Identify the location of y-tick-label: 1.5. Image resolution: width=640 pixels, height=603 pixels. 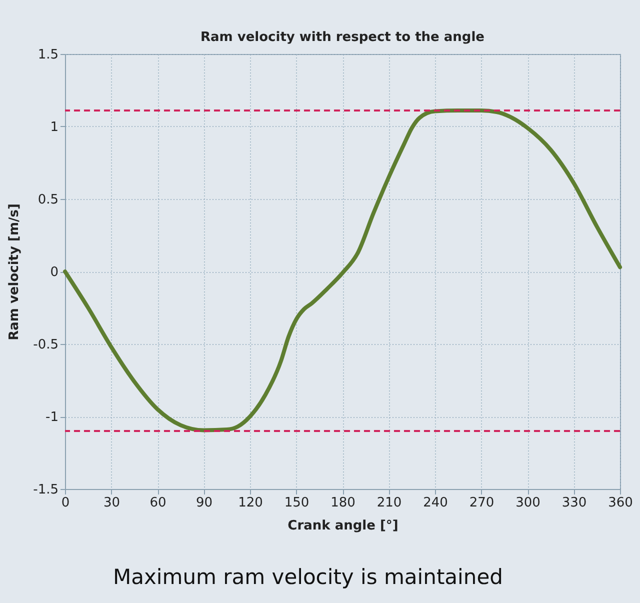
(48, 55).